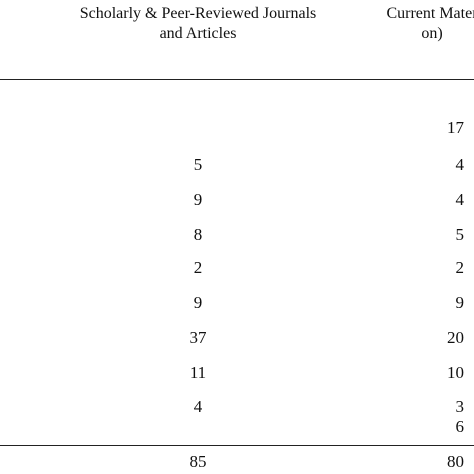  I want to click on column-header-line: Current Mater, so click(430, 13).